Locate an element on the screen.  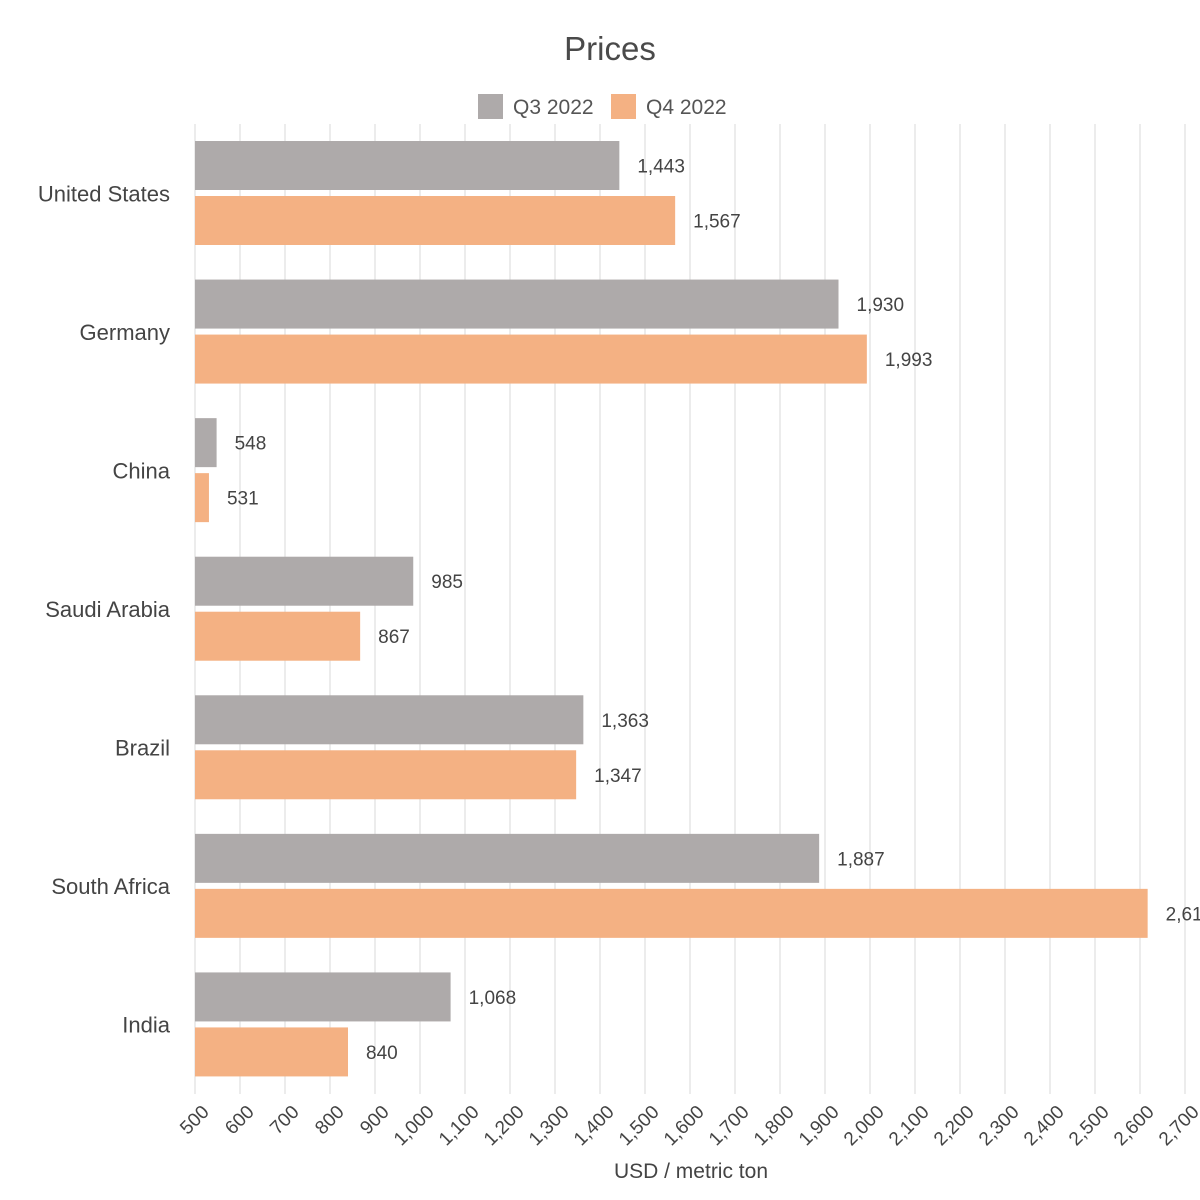
category-label: Germany is located at coordinates (125, 332).